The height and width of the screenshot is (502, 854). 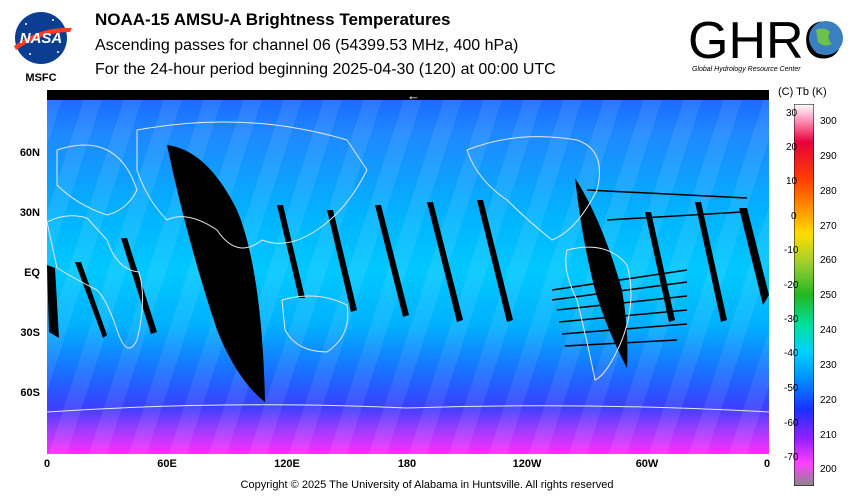 I want to click on kelvin-tick: 210, so click(x=828, y=435).